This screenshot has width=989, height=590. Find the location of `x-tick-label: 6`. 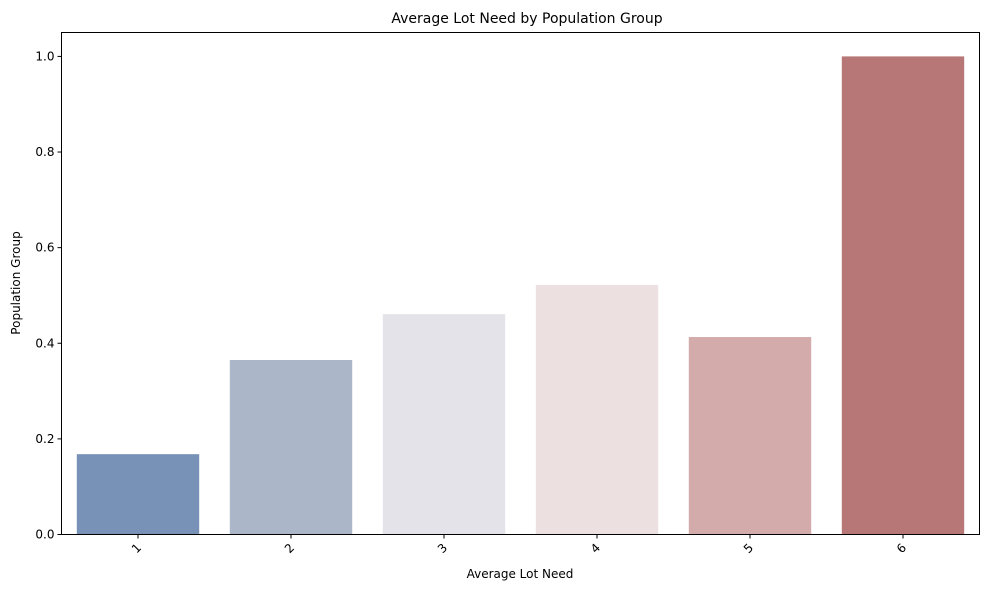

x-tick-label: 6 is located at coordinates (901, 548).